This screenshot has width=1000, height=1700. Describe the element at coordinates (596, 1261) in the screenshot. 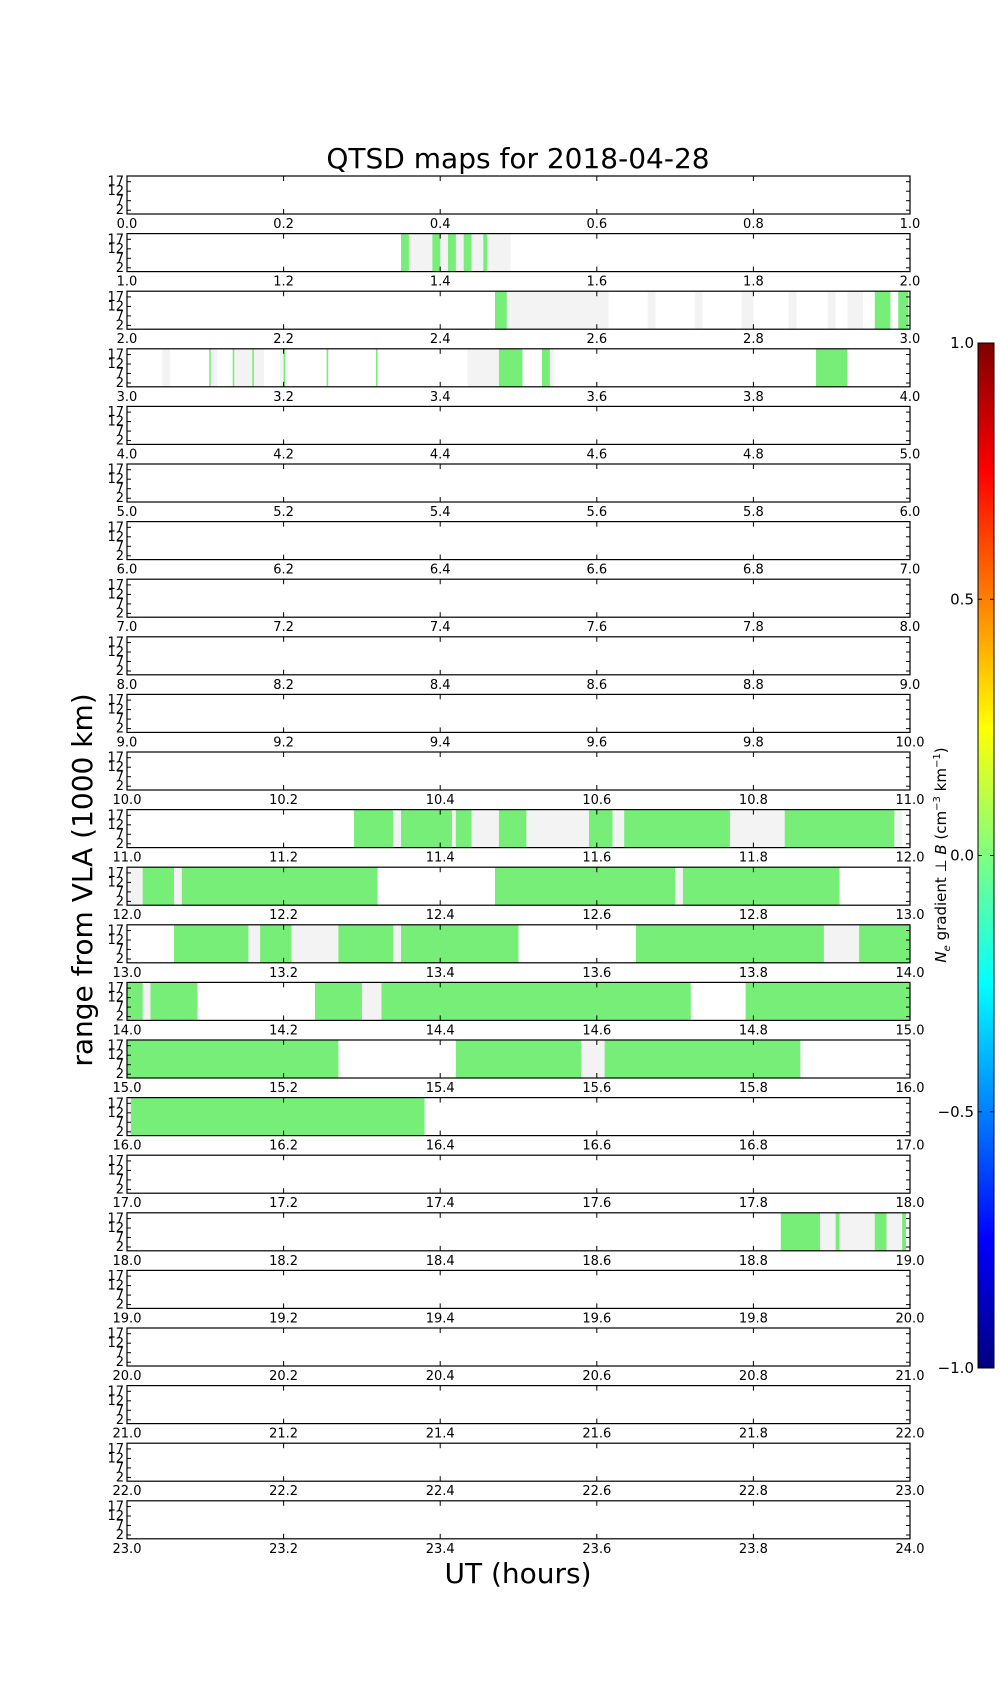

I see `x-tick-label: 18.6` at that location.